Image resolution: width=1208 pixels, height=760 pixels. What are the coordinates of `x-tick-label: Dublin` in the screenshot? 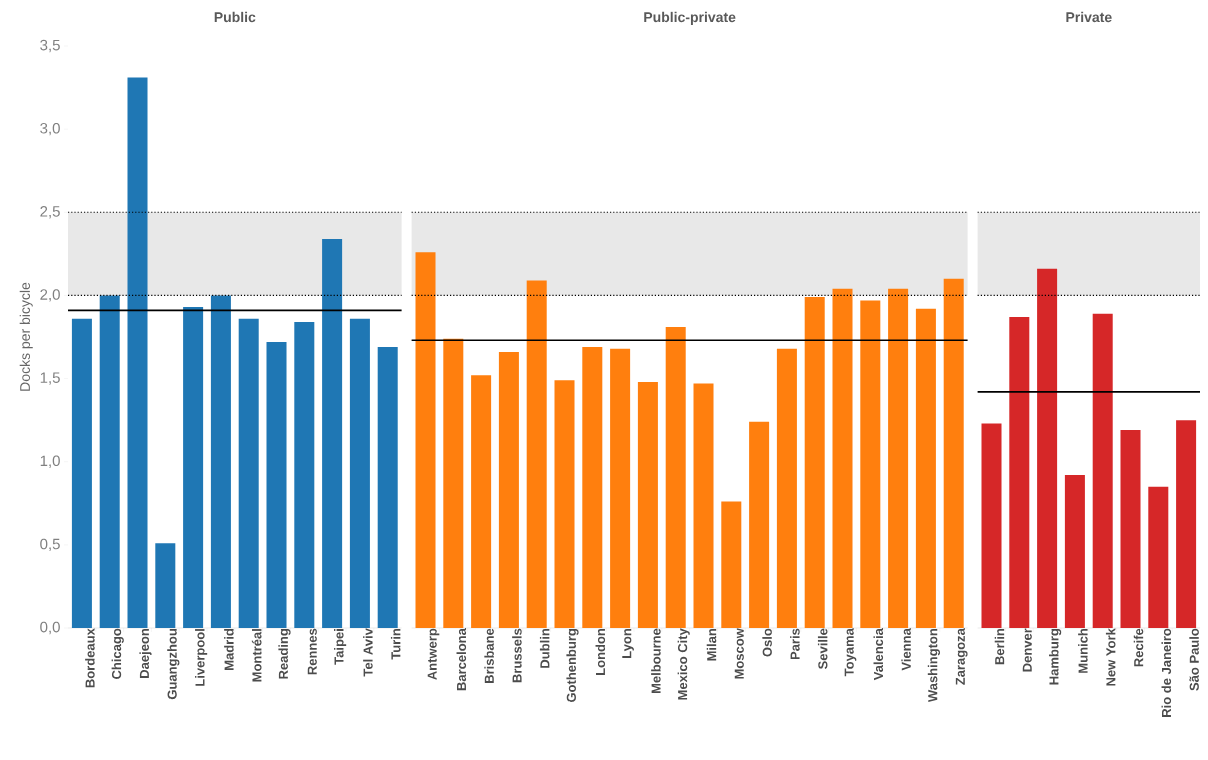 It's located at (544, 648).